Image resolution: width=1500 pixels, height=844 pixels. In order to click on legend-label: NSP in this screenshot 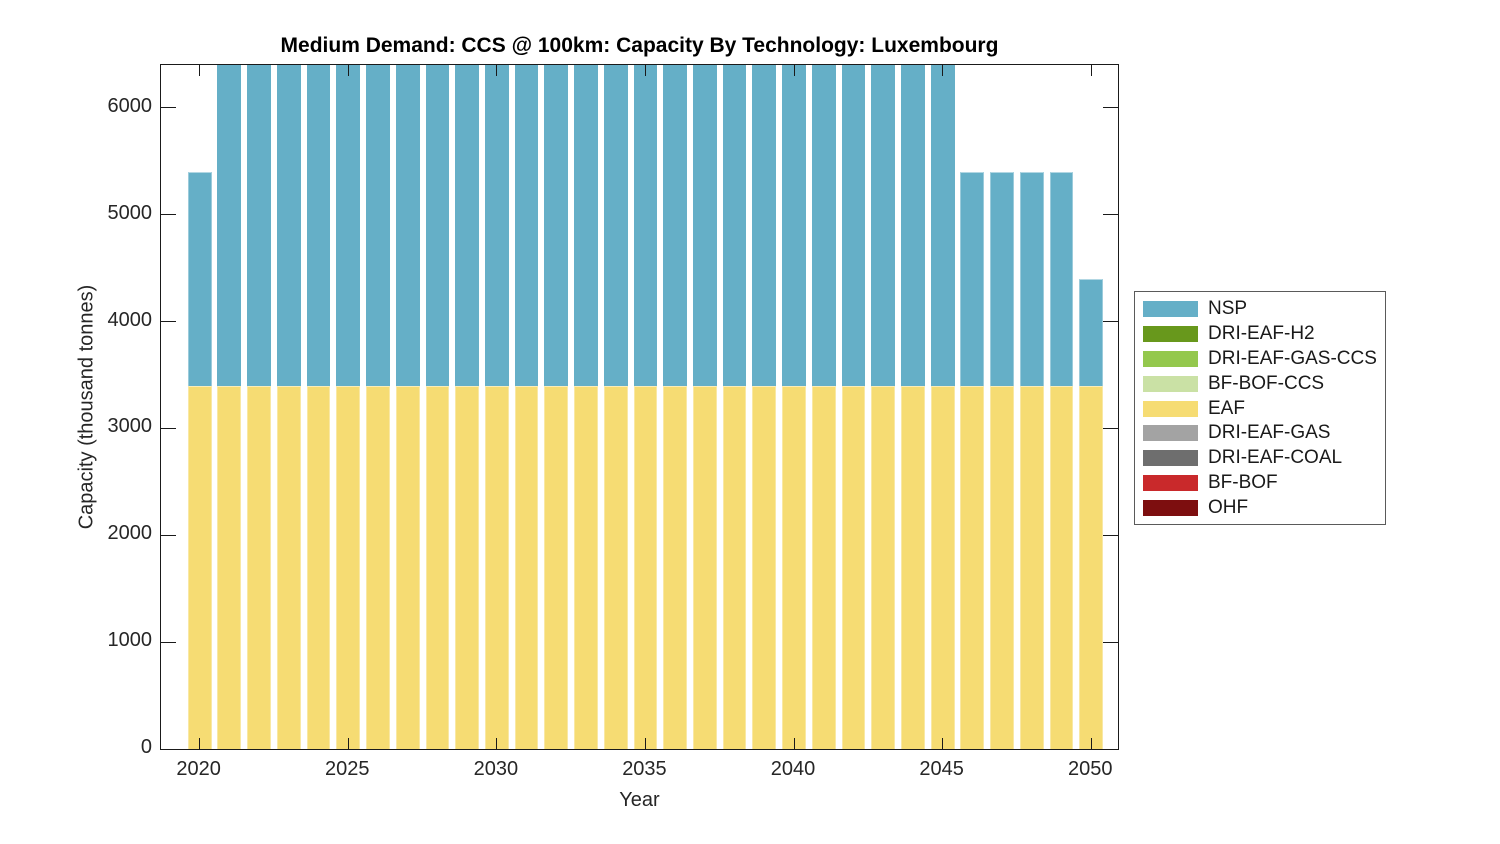, I will do `click(1228, 309)`.